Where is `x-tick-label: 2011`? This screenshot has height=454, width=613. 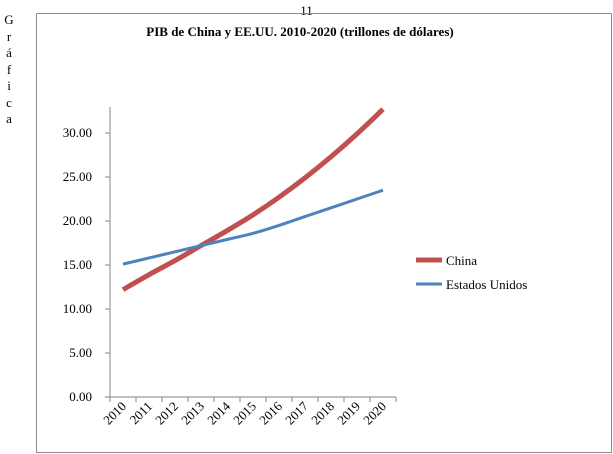
x-tick-label: 2011 is located at coordinates (140, 413).